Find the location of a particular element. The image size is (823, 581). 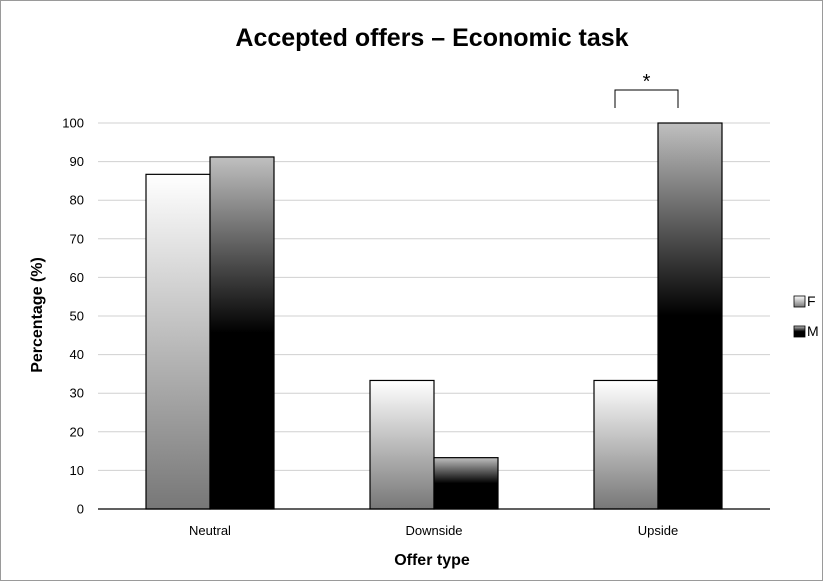

bar-m-downside is located at coordinates (466, 483).